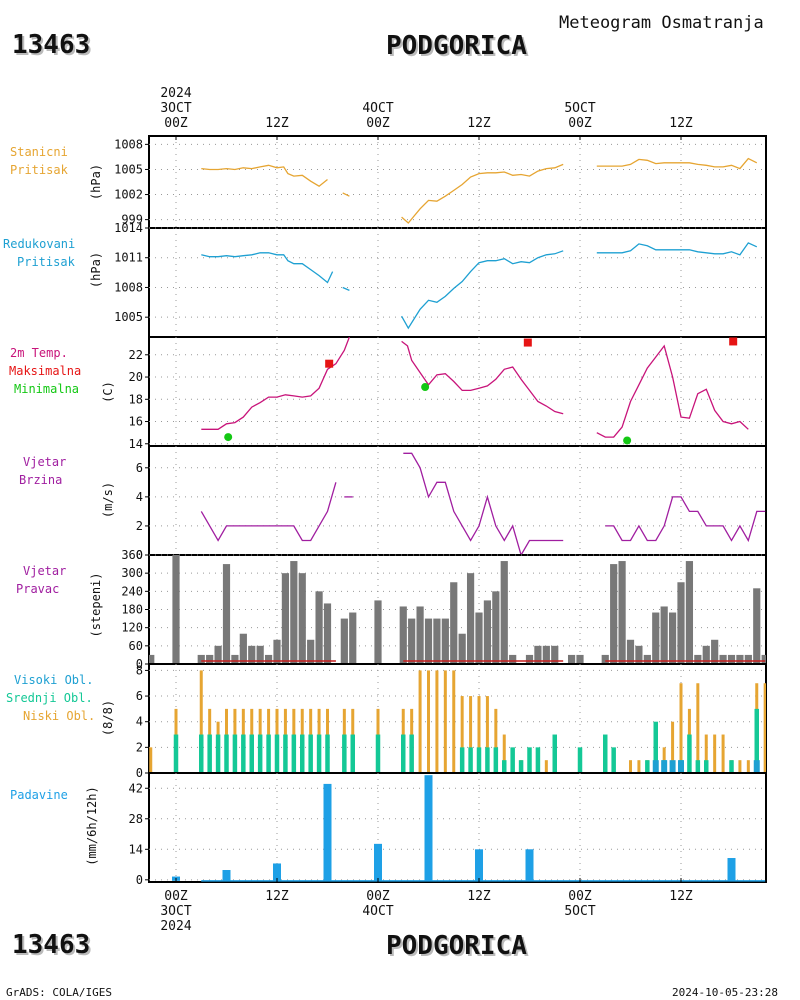  Describe the element at coordinates (136, 646) in the screenshot. I see `y-tick-label: 60` at that location.